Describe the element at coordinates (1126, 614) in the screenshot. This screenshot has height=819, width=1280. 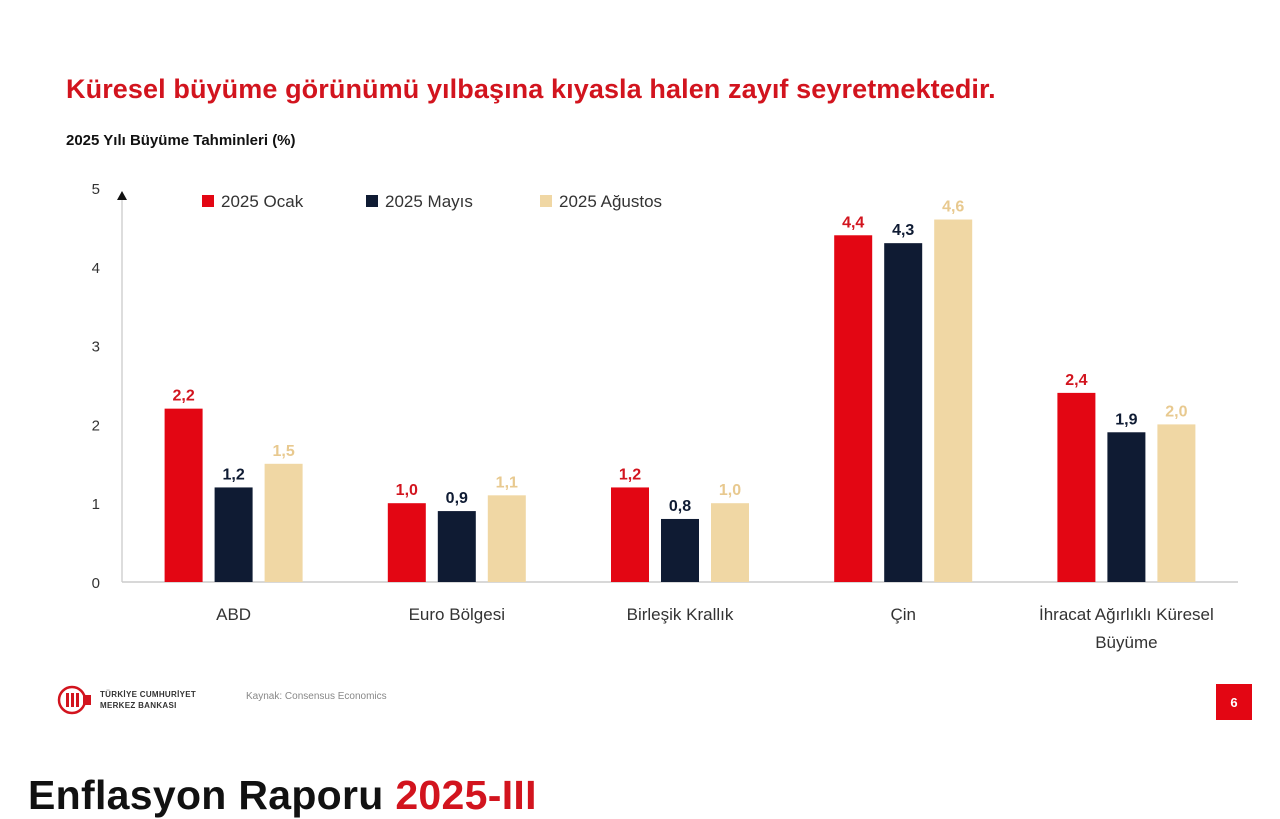
I see `x-category-label: İhracat Ağırlıklı Küresel` at that location.